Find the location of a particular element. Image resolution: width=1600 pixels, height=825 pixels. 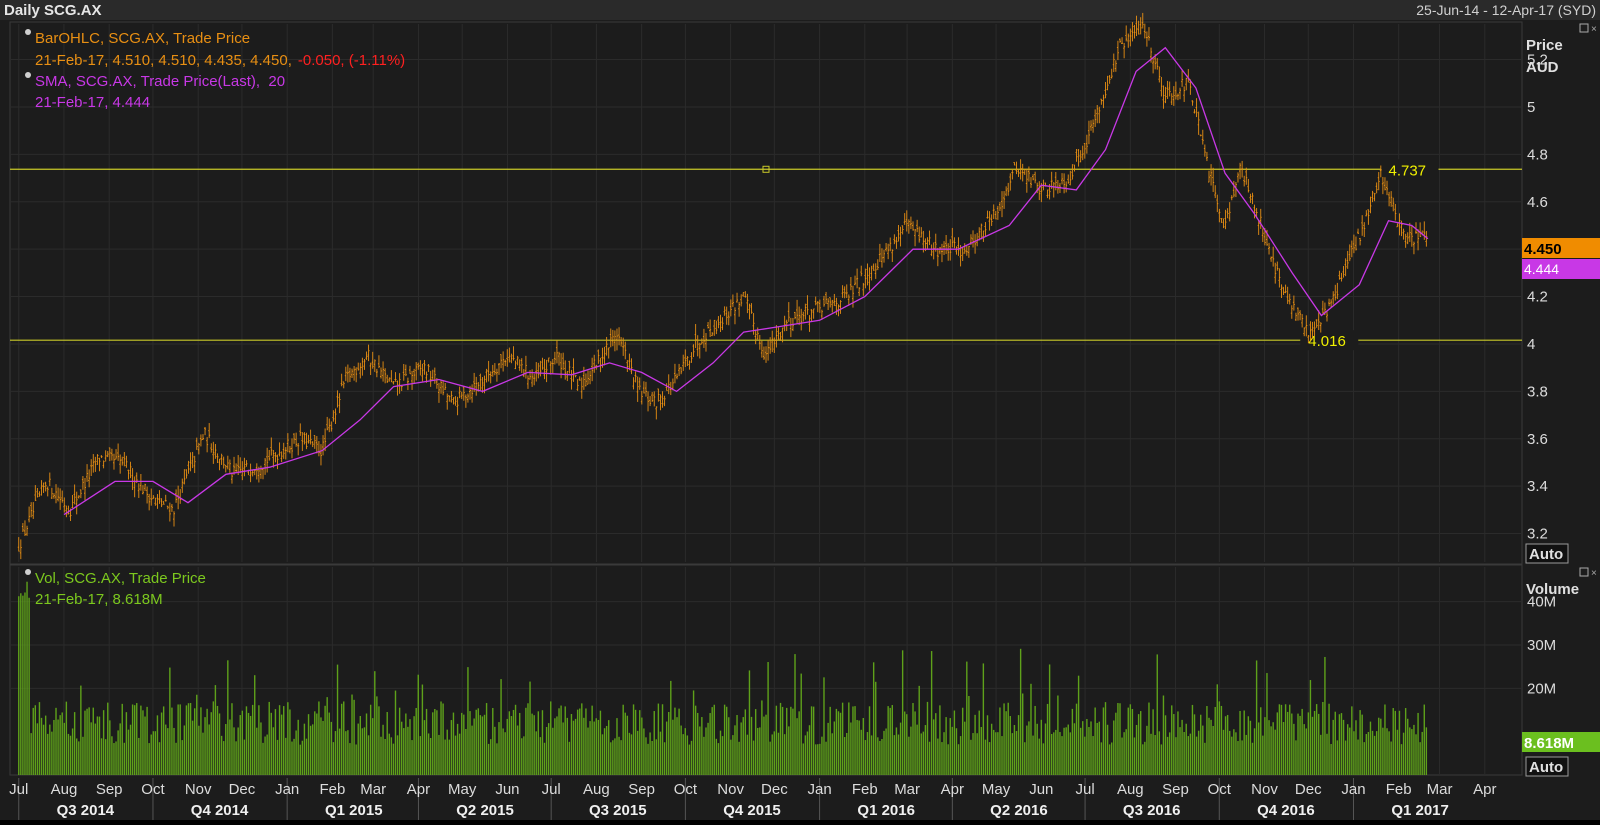

price-auto-button: Auto is located at coordinates (1547, 553).